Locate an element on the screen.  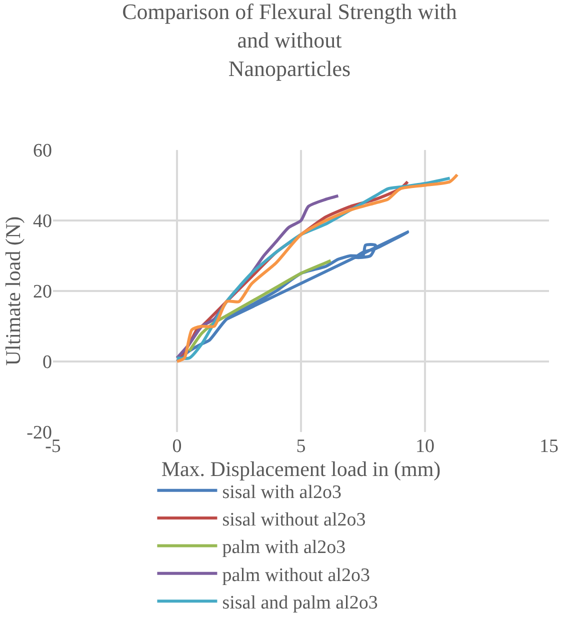
legend-label: sisal without al2o3 is located at coordinates (294, 519).